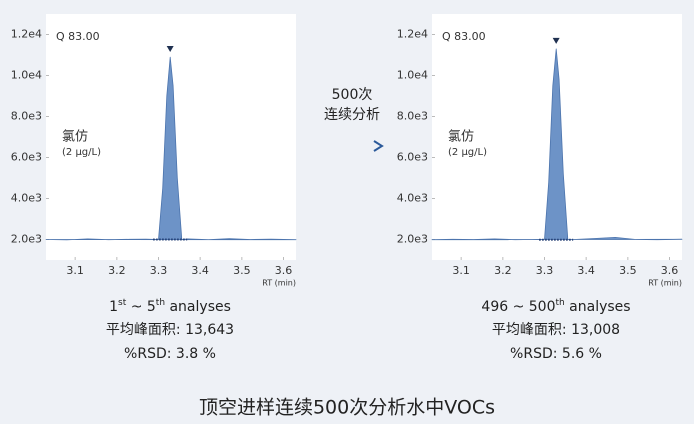 This screenshot has height=424, width=694. What do you see at coordinates (378, 146) in the screenshot?
I see `arrow-head` at bounding box center [378, 146].